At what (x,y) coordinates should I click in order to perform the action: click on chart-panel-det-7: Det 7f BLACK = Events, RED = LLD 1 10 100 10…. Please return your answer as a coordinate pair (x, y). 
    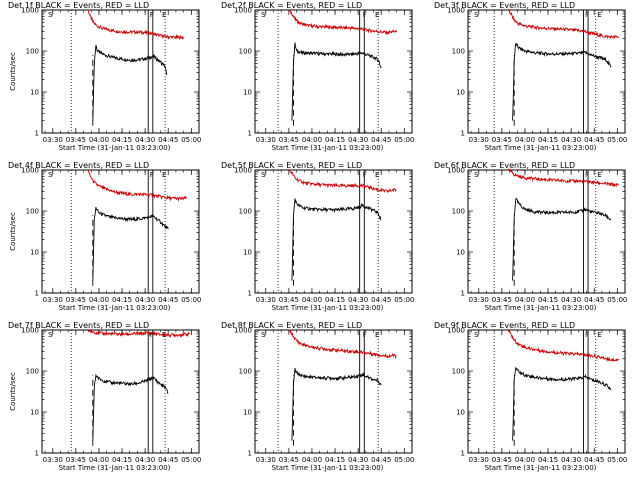
    Looking at the image, I should click on (106, 400).